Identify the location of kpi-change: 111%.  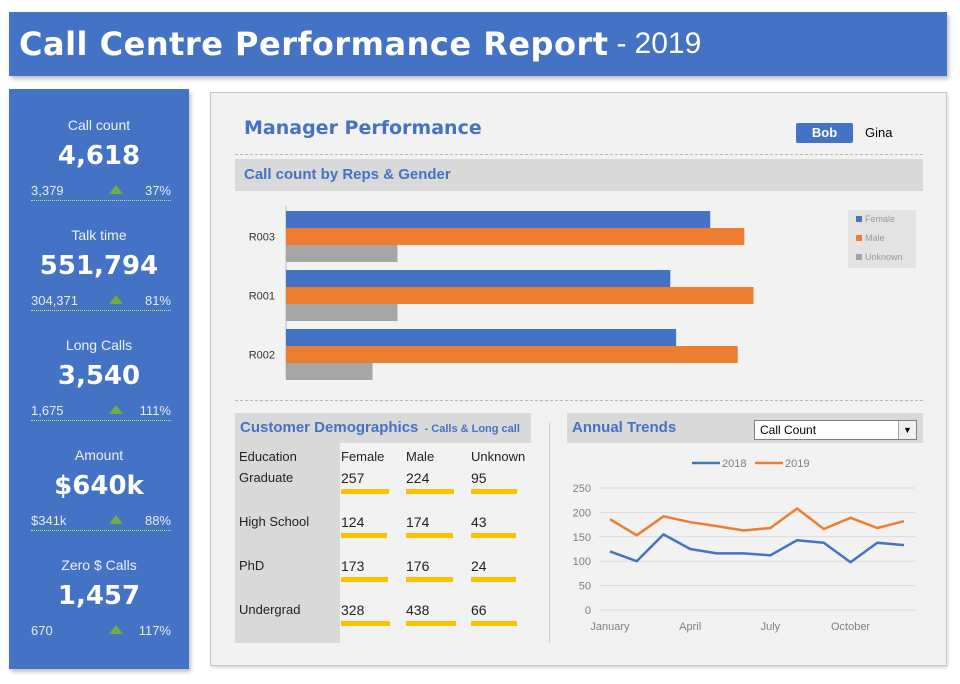
(155, 410).